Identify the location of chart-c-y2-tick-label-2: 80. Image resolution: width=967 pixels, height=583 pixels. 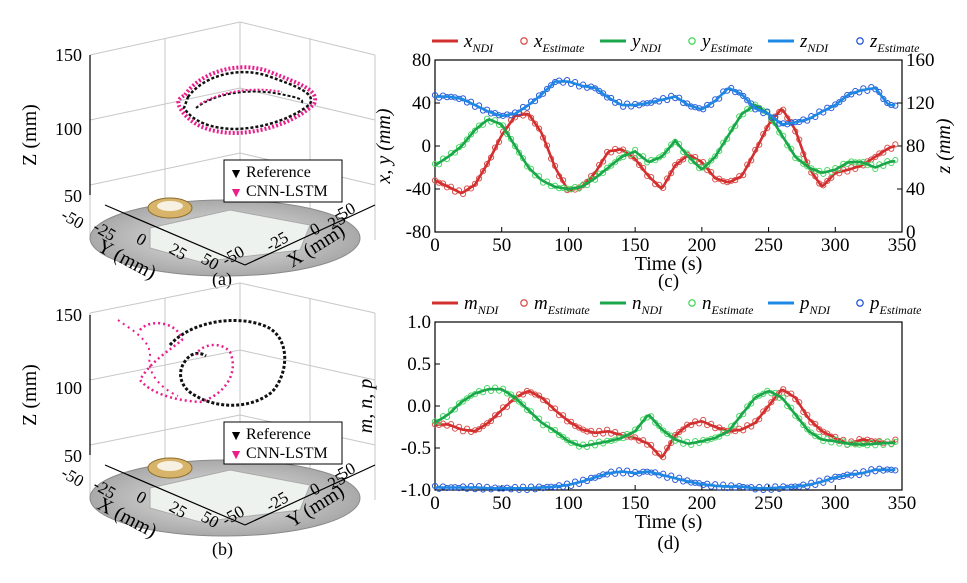
(915, 146).